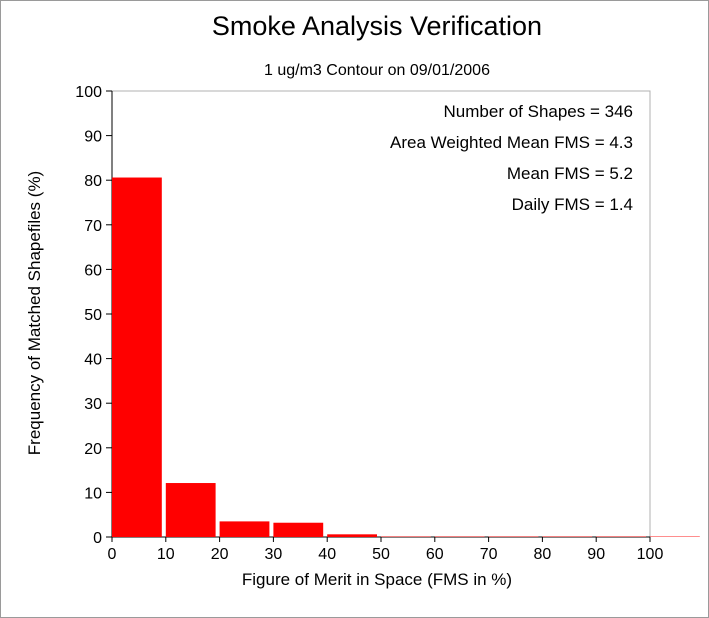  Describe the element at coordinates (97, 538) in the screenshot. I see `y-tick-label: 0` at that location.